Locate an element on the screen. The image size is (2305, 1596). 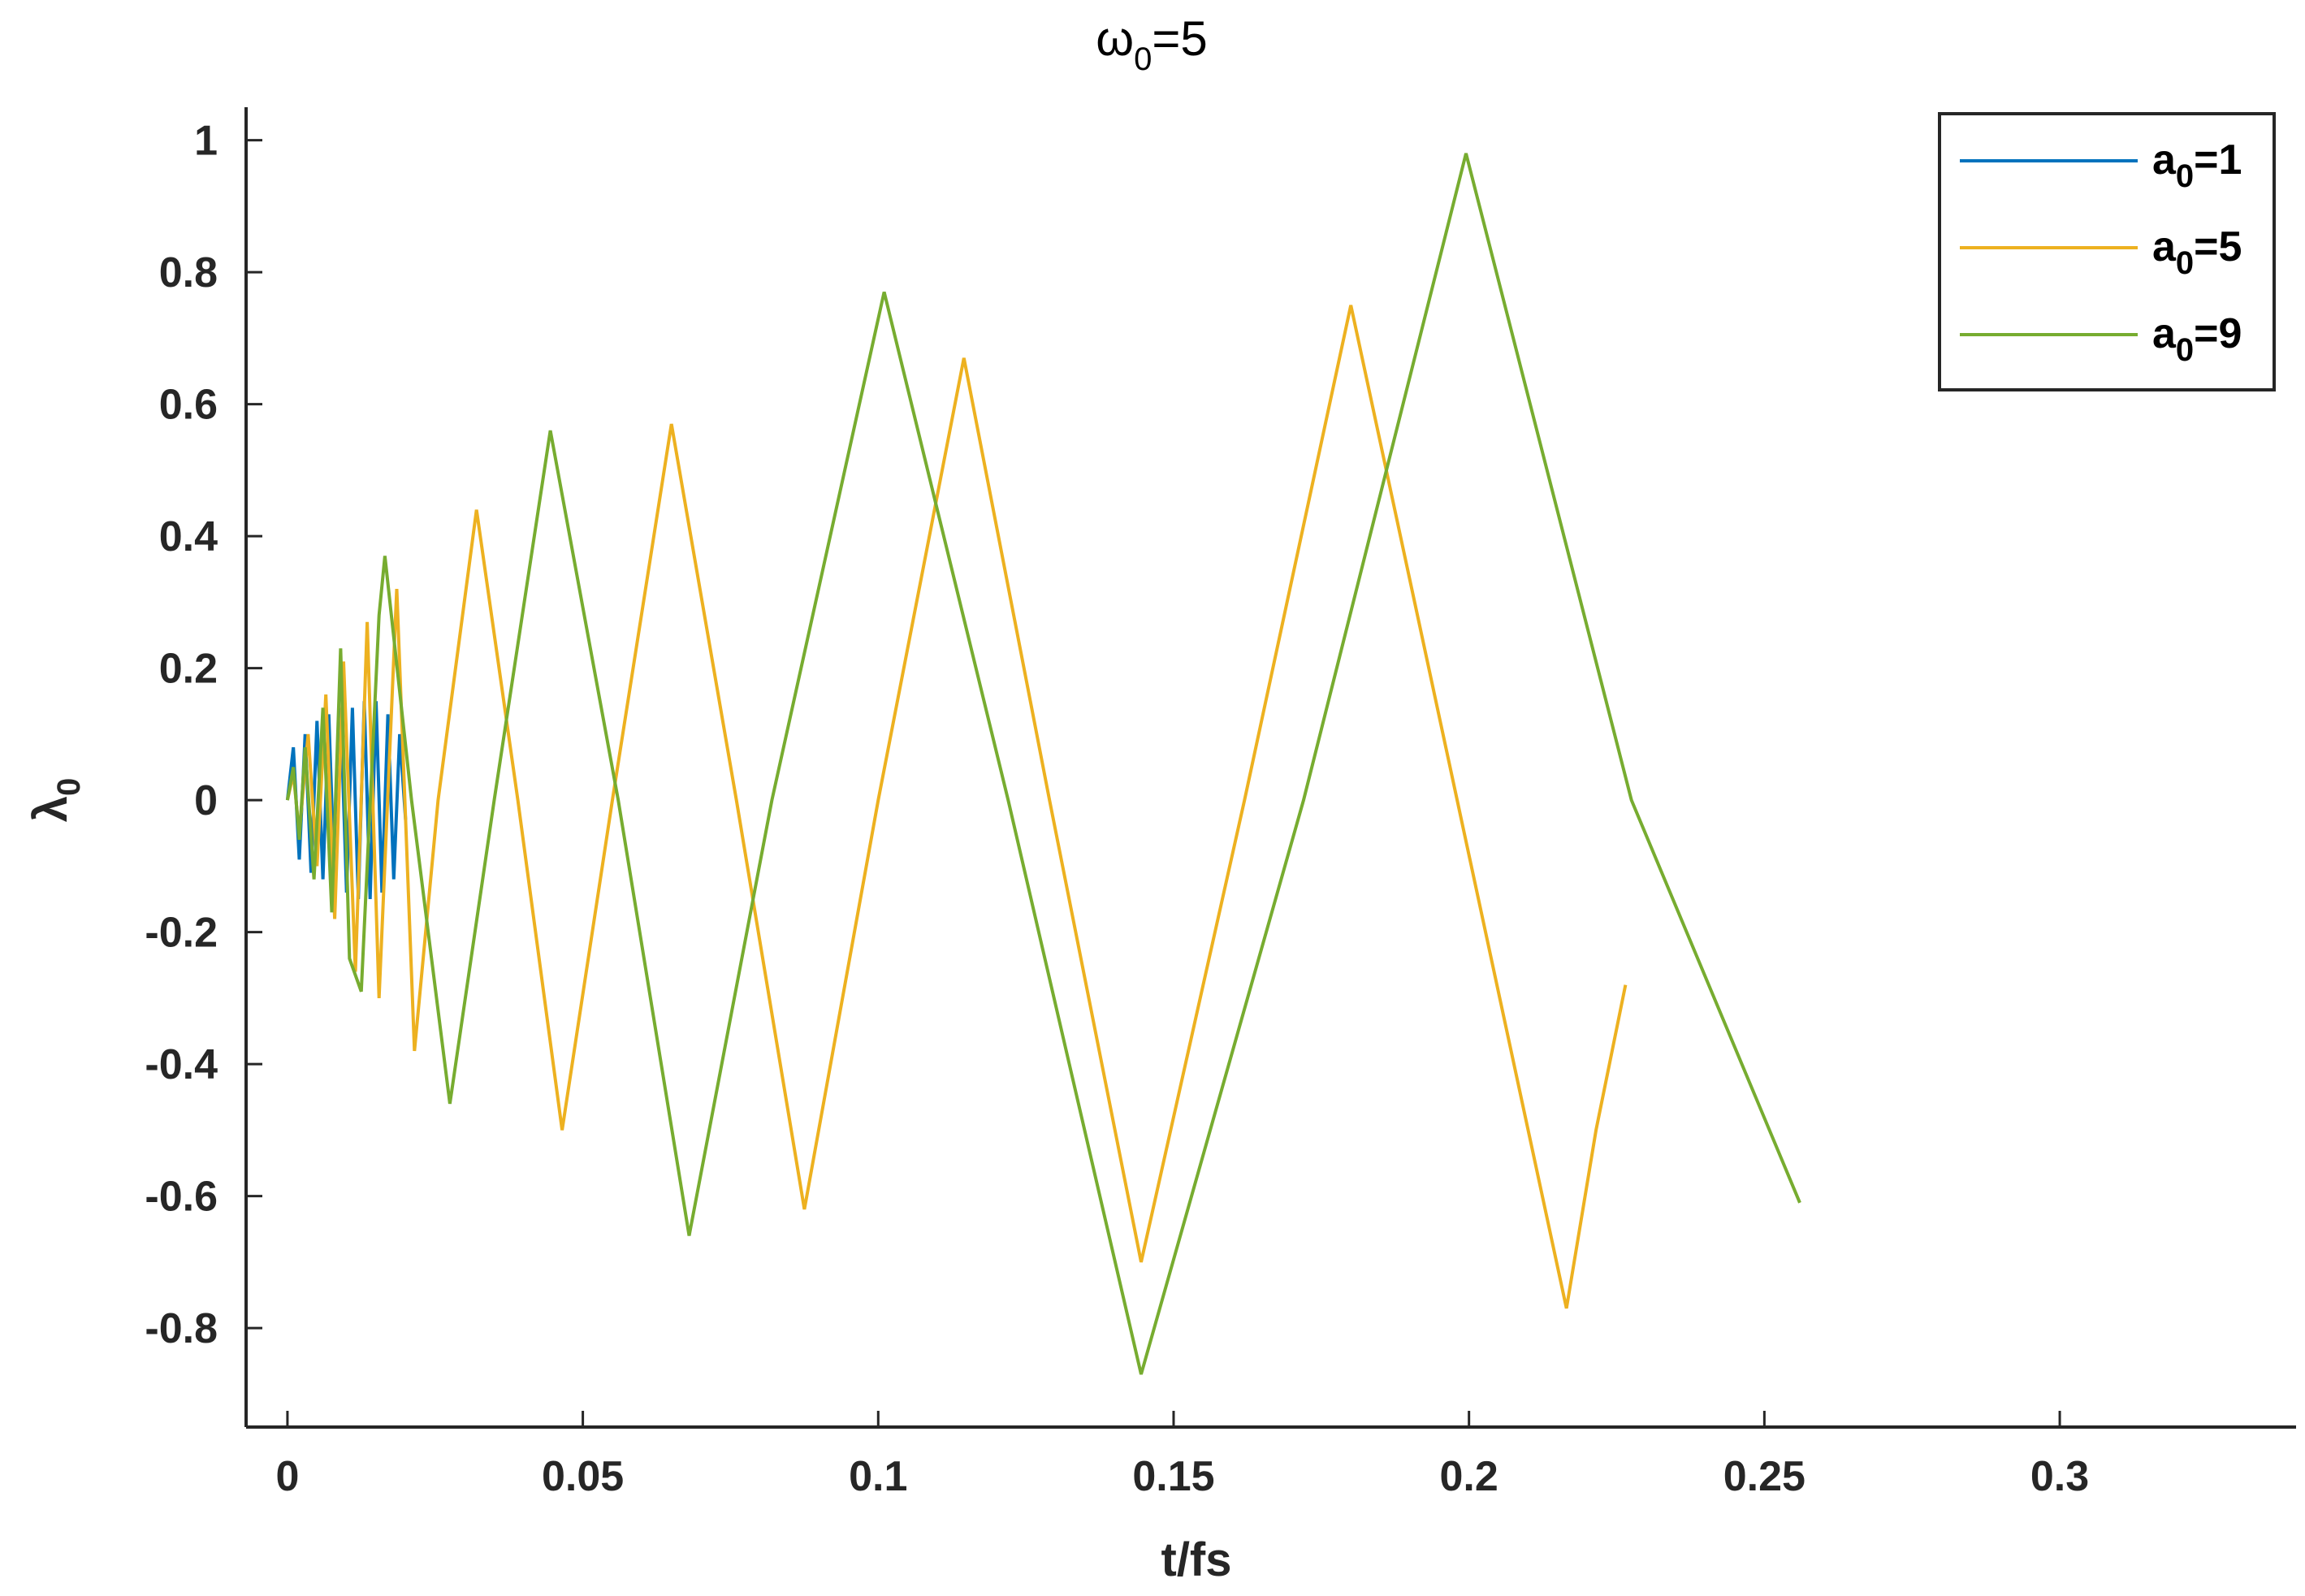
y-tick-label: -0.6 is located at coordinates (181, 1197).